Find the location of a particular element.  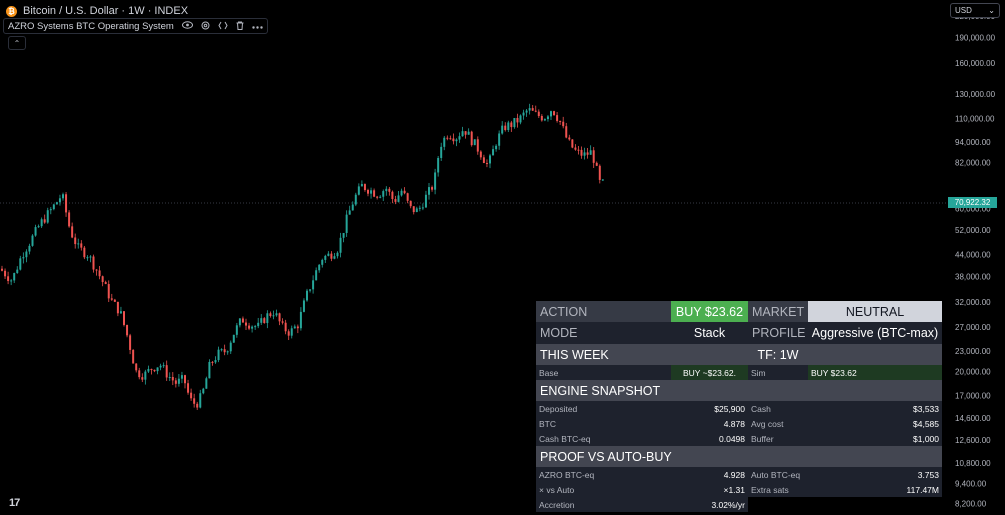

more-icon is located at coordinates (257, 26).